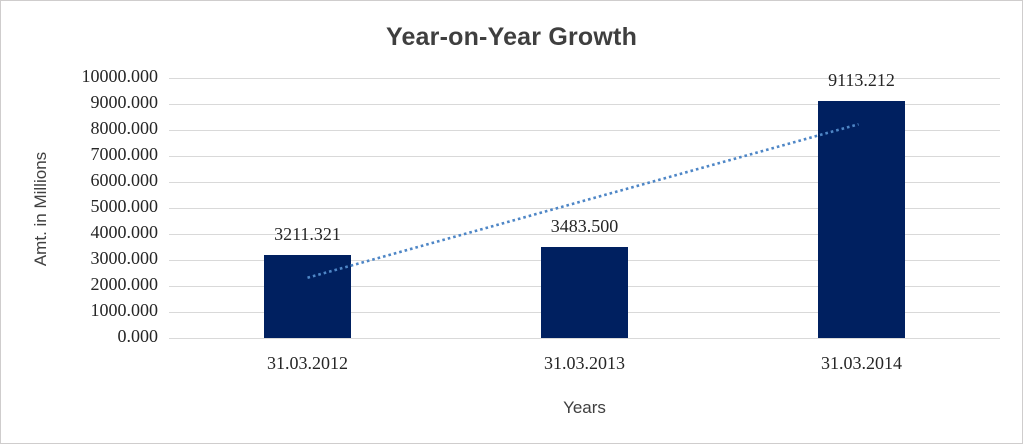 The image size is (1023, 444). I want to click on chart-title: Year-on-Year Growth, so click(511, 37).